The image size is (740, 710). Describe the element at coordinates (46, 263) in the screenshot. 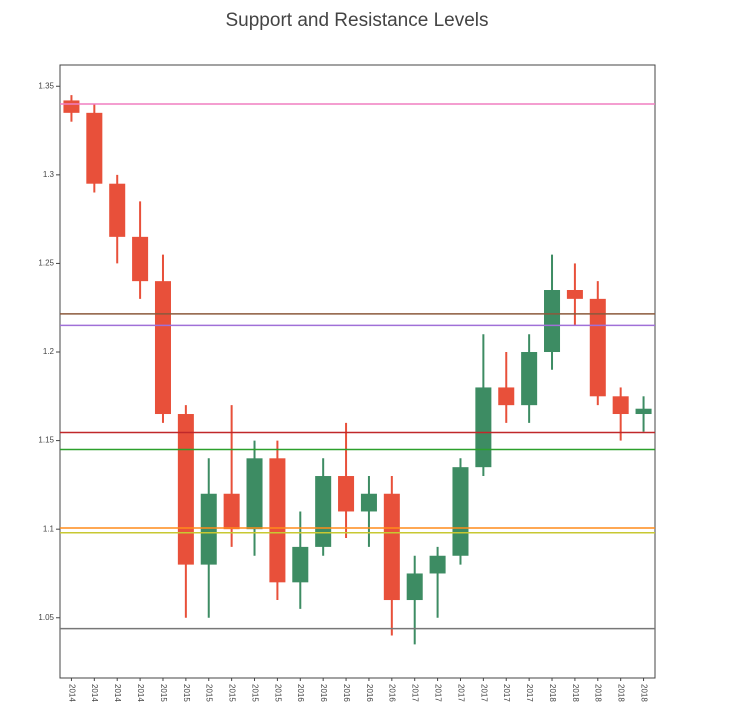

I see `y-tick-label: 1.25` at that location.